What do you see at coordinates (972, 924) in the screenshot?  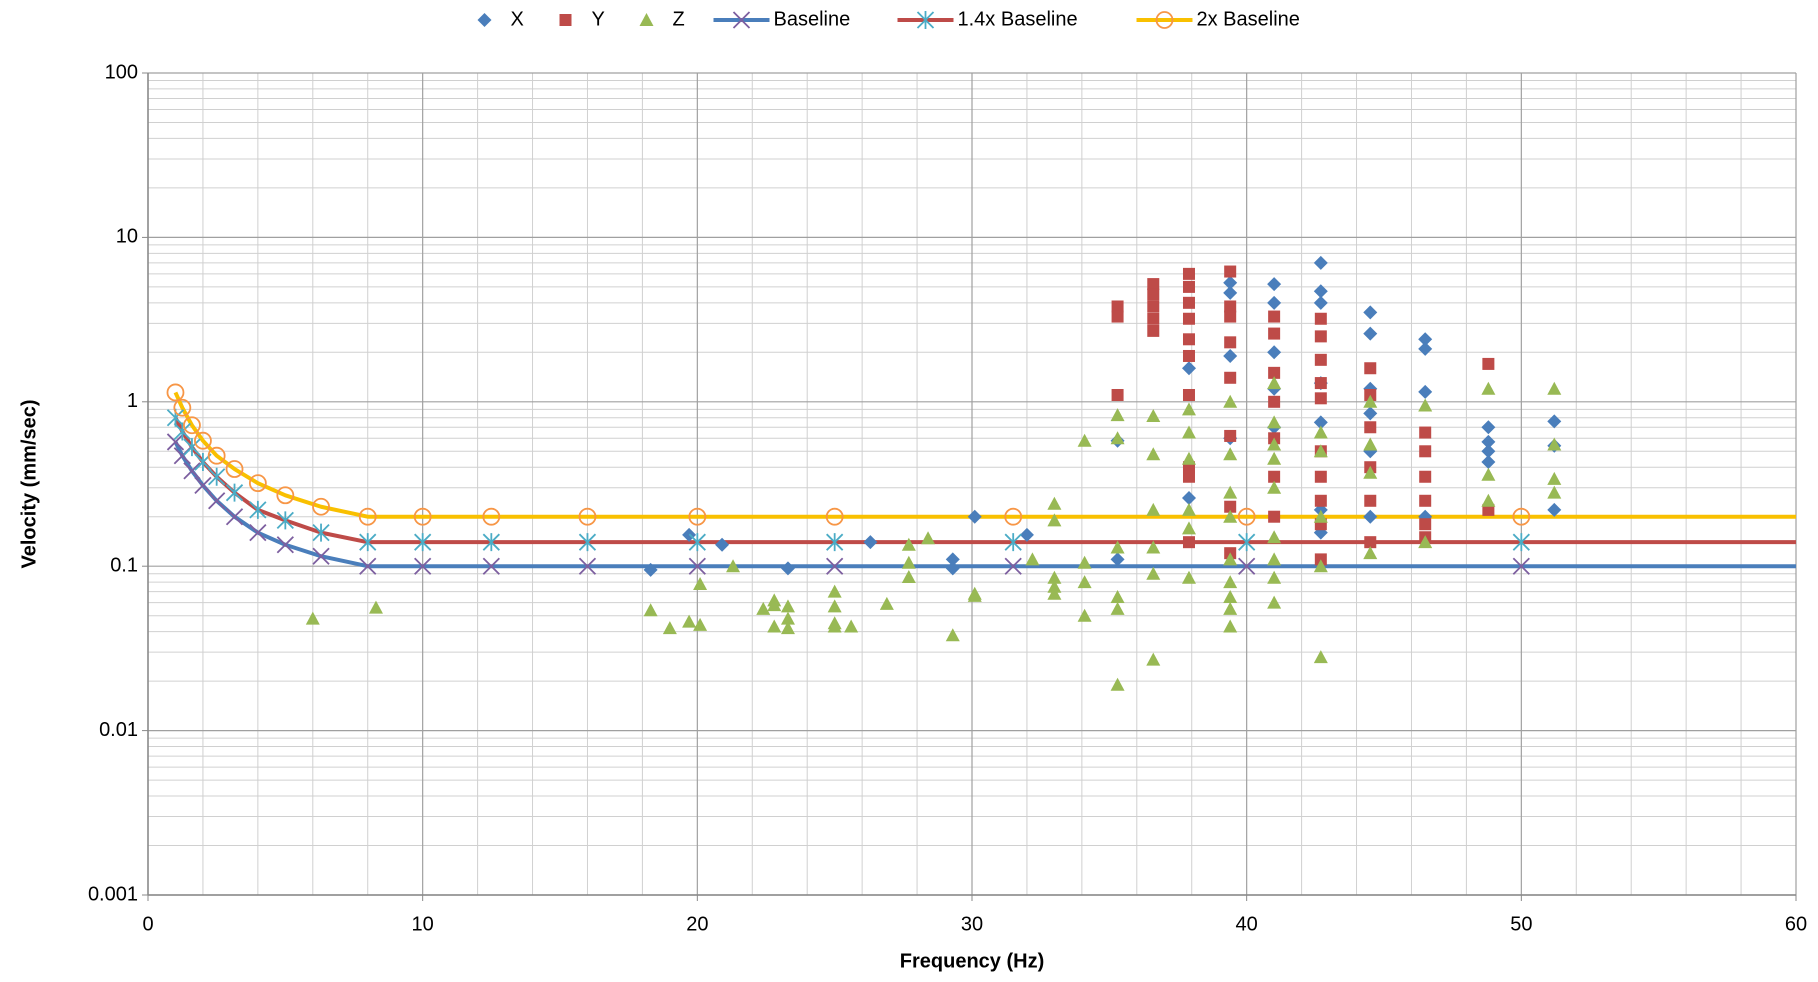 I see `x-tick-label: 30` at bounding box center [972, 924].